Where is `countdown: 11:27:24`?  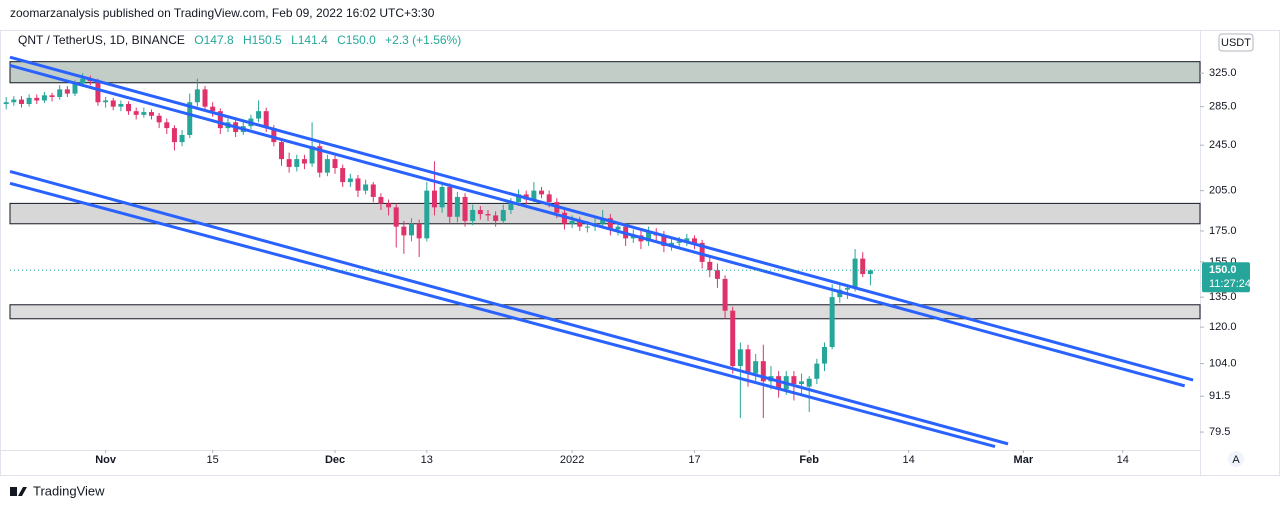 countdown: 11:27:24 is located at coordinates (1230, 284).